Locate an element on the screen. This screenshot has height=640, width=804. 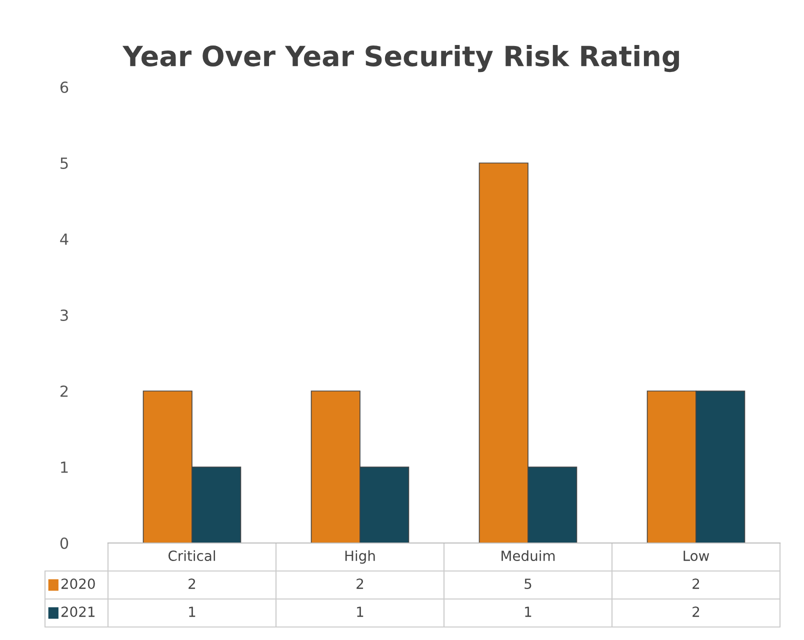
y-tick-label: 5 is located at coordinates (64, 164).